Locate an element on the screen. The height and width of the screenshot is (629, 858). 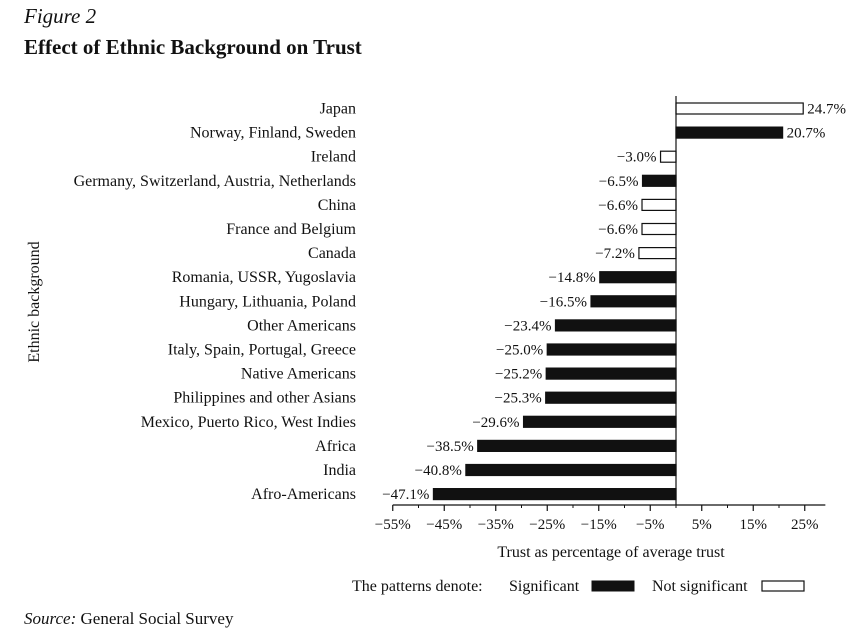
category-label: Mexico, Puerto Rico, West Indies is located at coordinates (248, 422).